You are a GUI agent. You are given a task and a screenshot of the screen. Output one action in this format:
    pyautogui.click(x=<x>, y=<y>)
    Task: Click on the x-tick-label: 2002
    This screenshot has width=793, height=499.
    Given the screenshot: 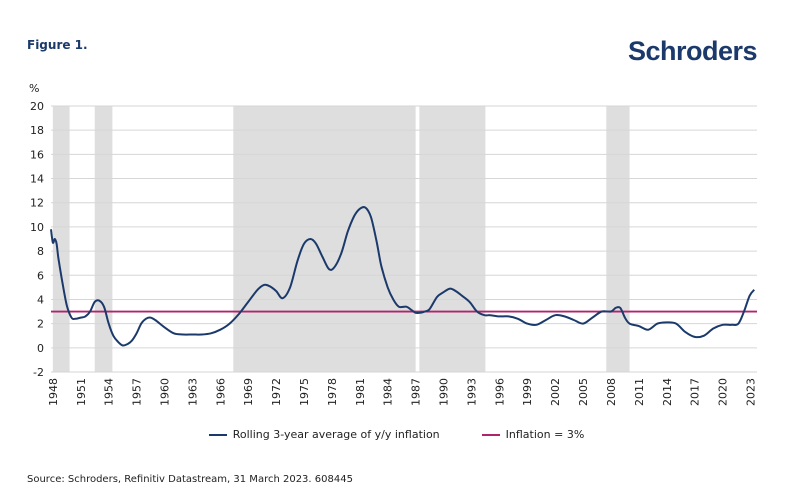 What is the action you would take?
    pyautogui.click(x=555, y=392)
    